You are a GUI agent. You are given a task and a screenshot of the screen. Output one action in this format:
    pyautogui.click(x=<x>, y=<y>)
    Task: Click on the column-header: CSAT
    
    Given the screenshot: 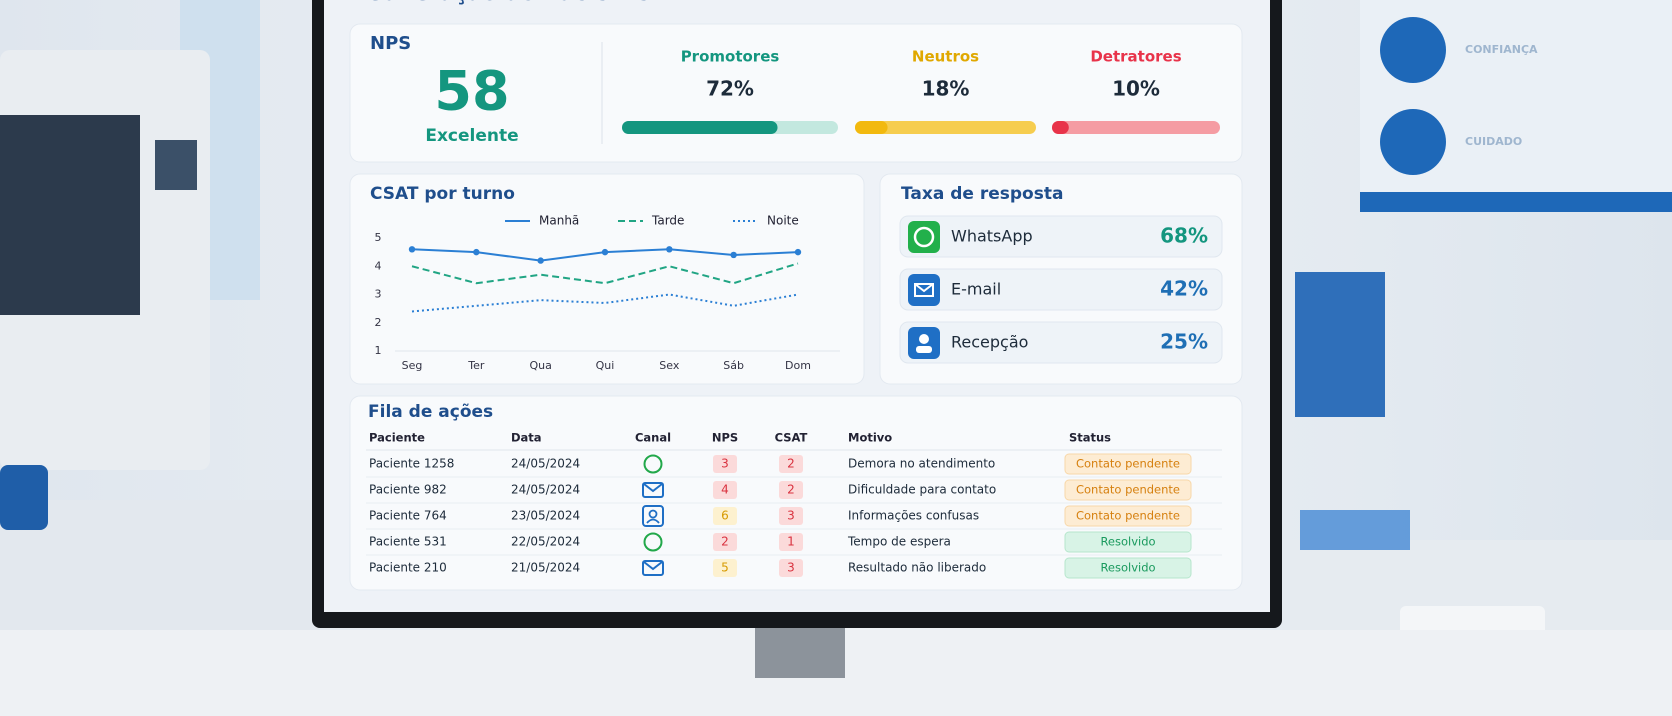 What is the action you would take?
    pyautogui.click(x=791, y=438)
    